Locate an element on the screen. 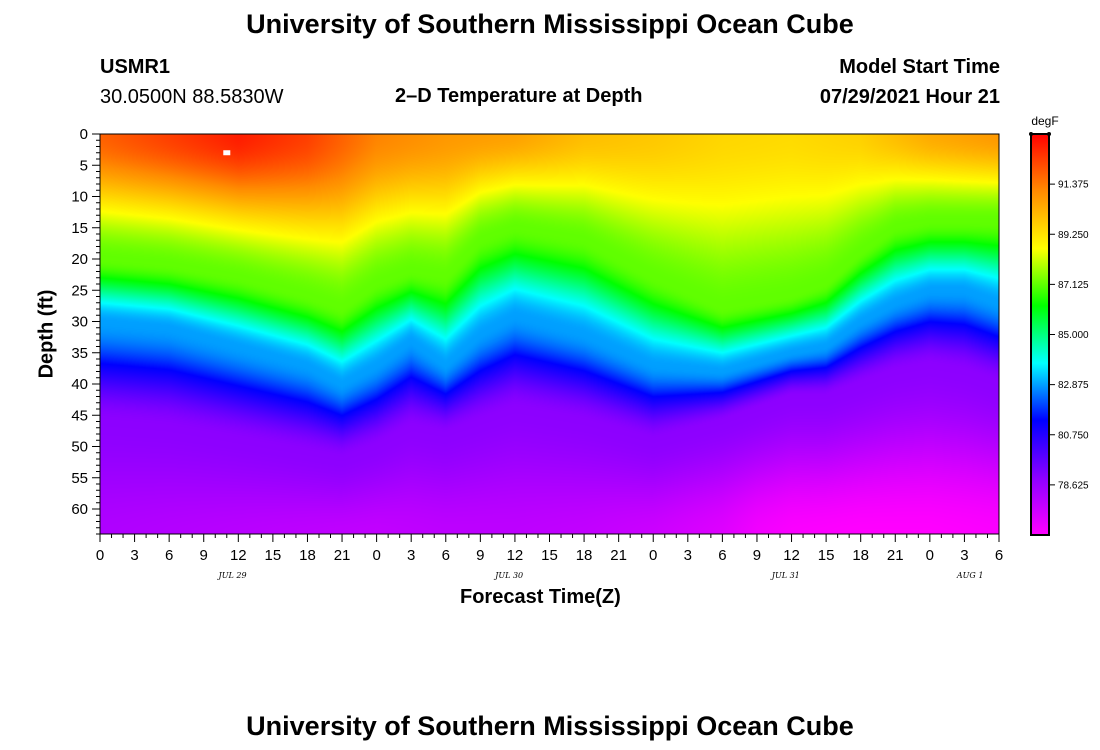 The image size is (1100, 750). y-tick-label: 0 is located at coordinates (84, 134).